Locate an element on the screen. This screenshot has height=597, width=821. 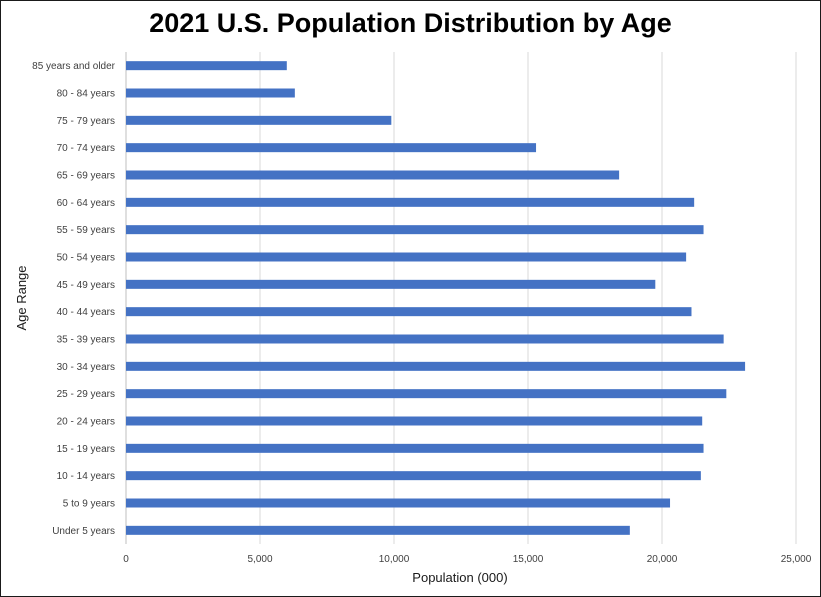
y-tick-label: 70 - 74 years is located at coordinates (86, 148).